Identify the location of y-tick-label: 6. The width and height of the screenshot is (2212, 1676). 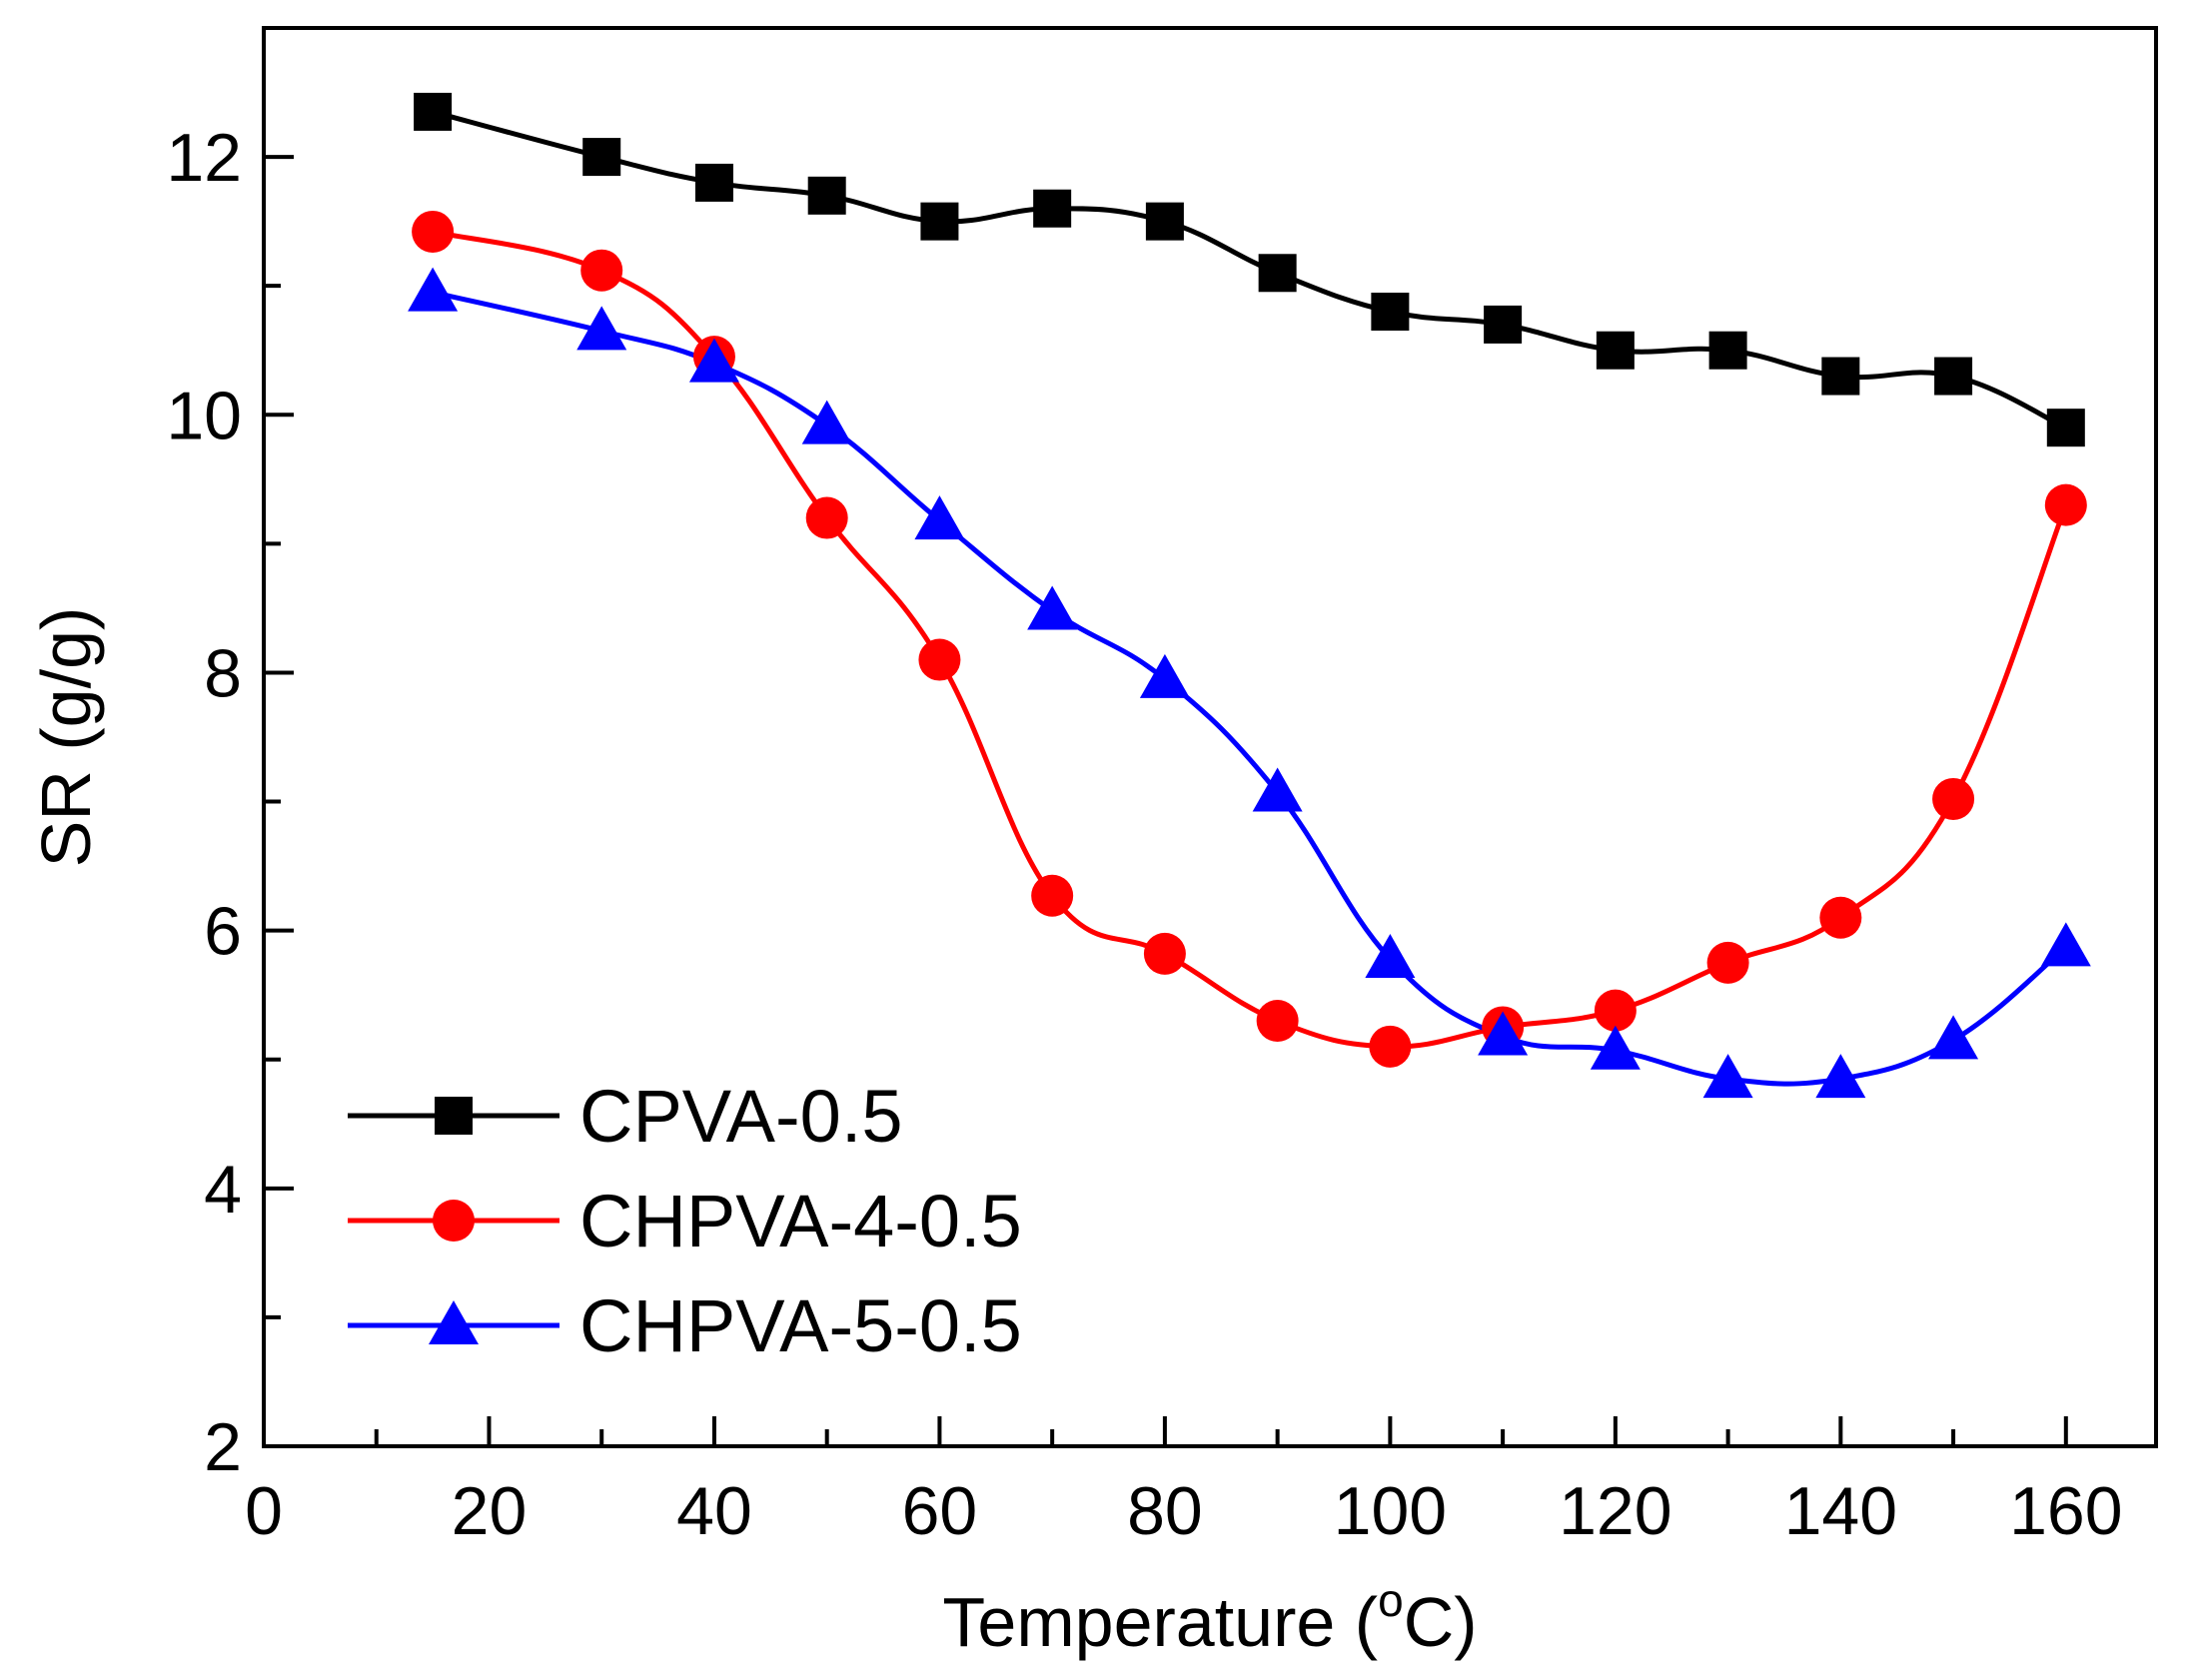
(223, 932).